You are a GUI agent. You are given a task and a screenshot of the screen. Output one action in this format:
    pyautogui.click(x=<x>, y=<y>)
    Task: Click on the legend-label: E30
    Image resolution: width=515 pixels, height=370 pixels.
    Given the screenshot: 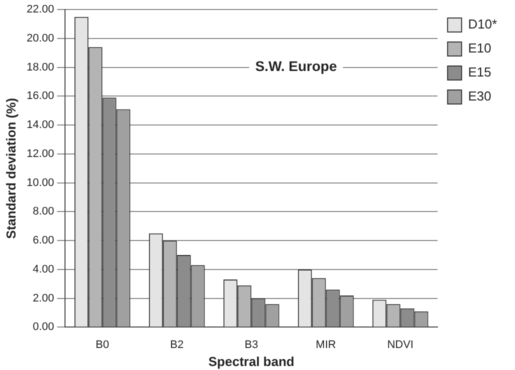 What is the action you would take?
    pyautogui.click(x=480, y=96)
    